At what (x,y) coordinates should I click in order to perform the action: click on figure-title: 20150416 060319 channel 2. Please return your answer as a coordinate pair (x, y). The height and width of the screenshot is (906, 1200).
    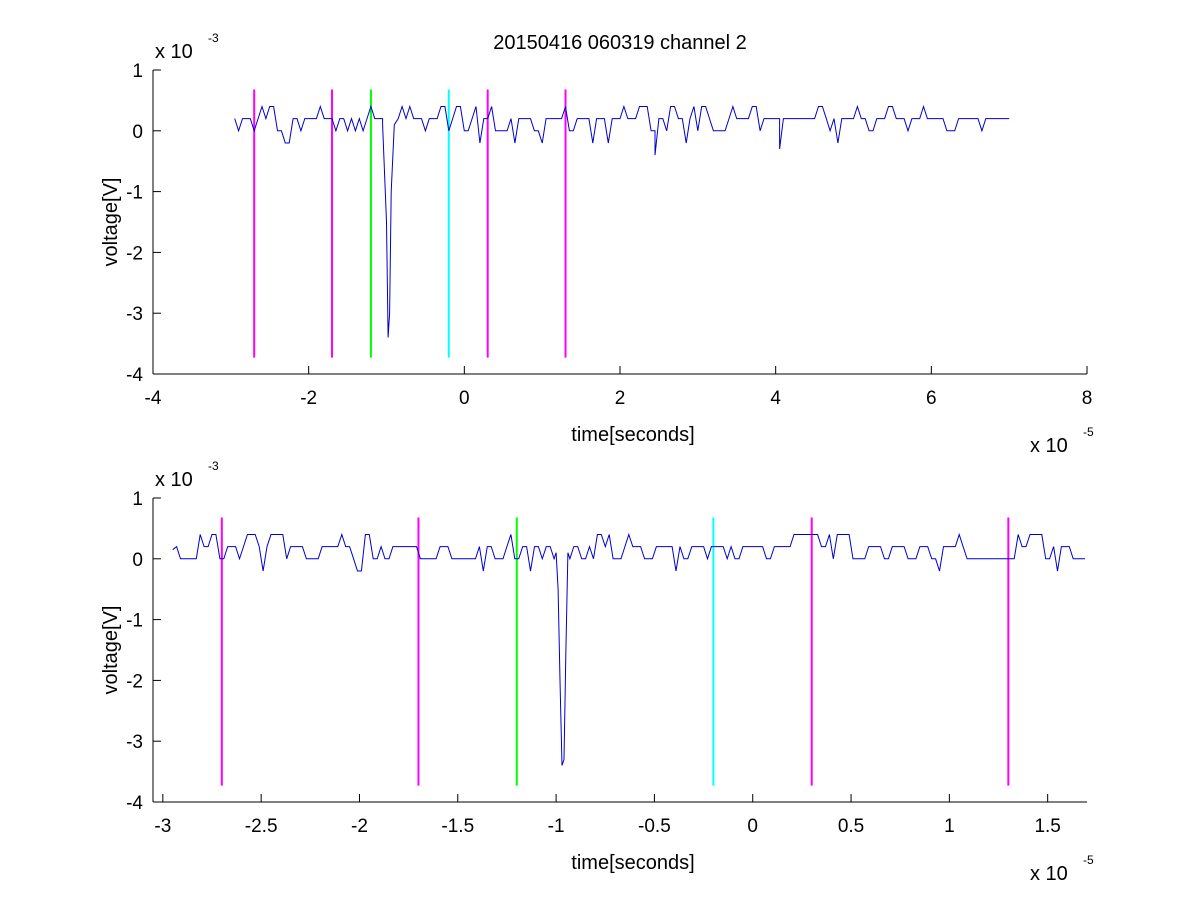
    Looking at the image, I should click on (620, 43).